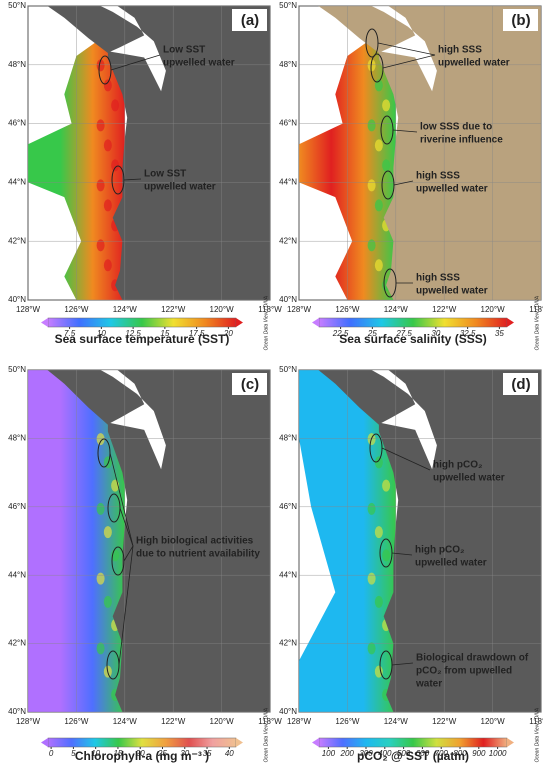 The width and height of the screenshot is (543, 766). What do you see at coordinates (340, 333) in the screenshot?
I see `colorbar-tick-label: 22.5` at bounding box center [340, 333].